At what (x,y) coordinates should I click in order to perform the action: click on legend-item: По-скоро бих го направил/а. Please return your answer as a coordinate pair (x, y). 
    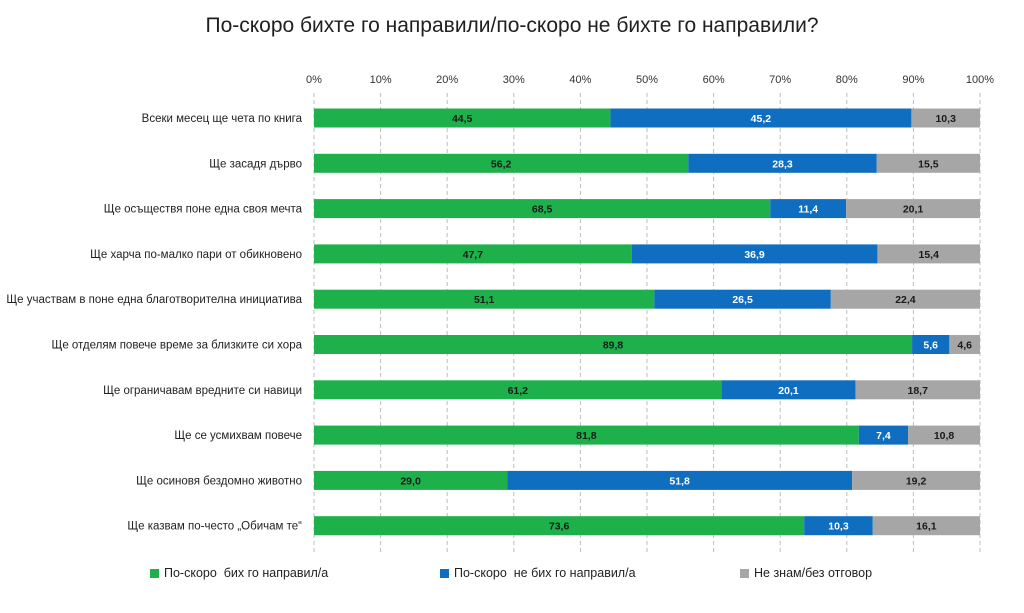
    Looking at the image, I should click on (239, 573).